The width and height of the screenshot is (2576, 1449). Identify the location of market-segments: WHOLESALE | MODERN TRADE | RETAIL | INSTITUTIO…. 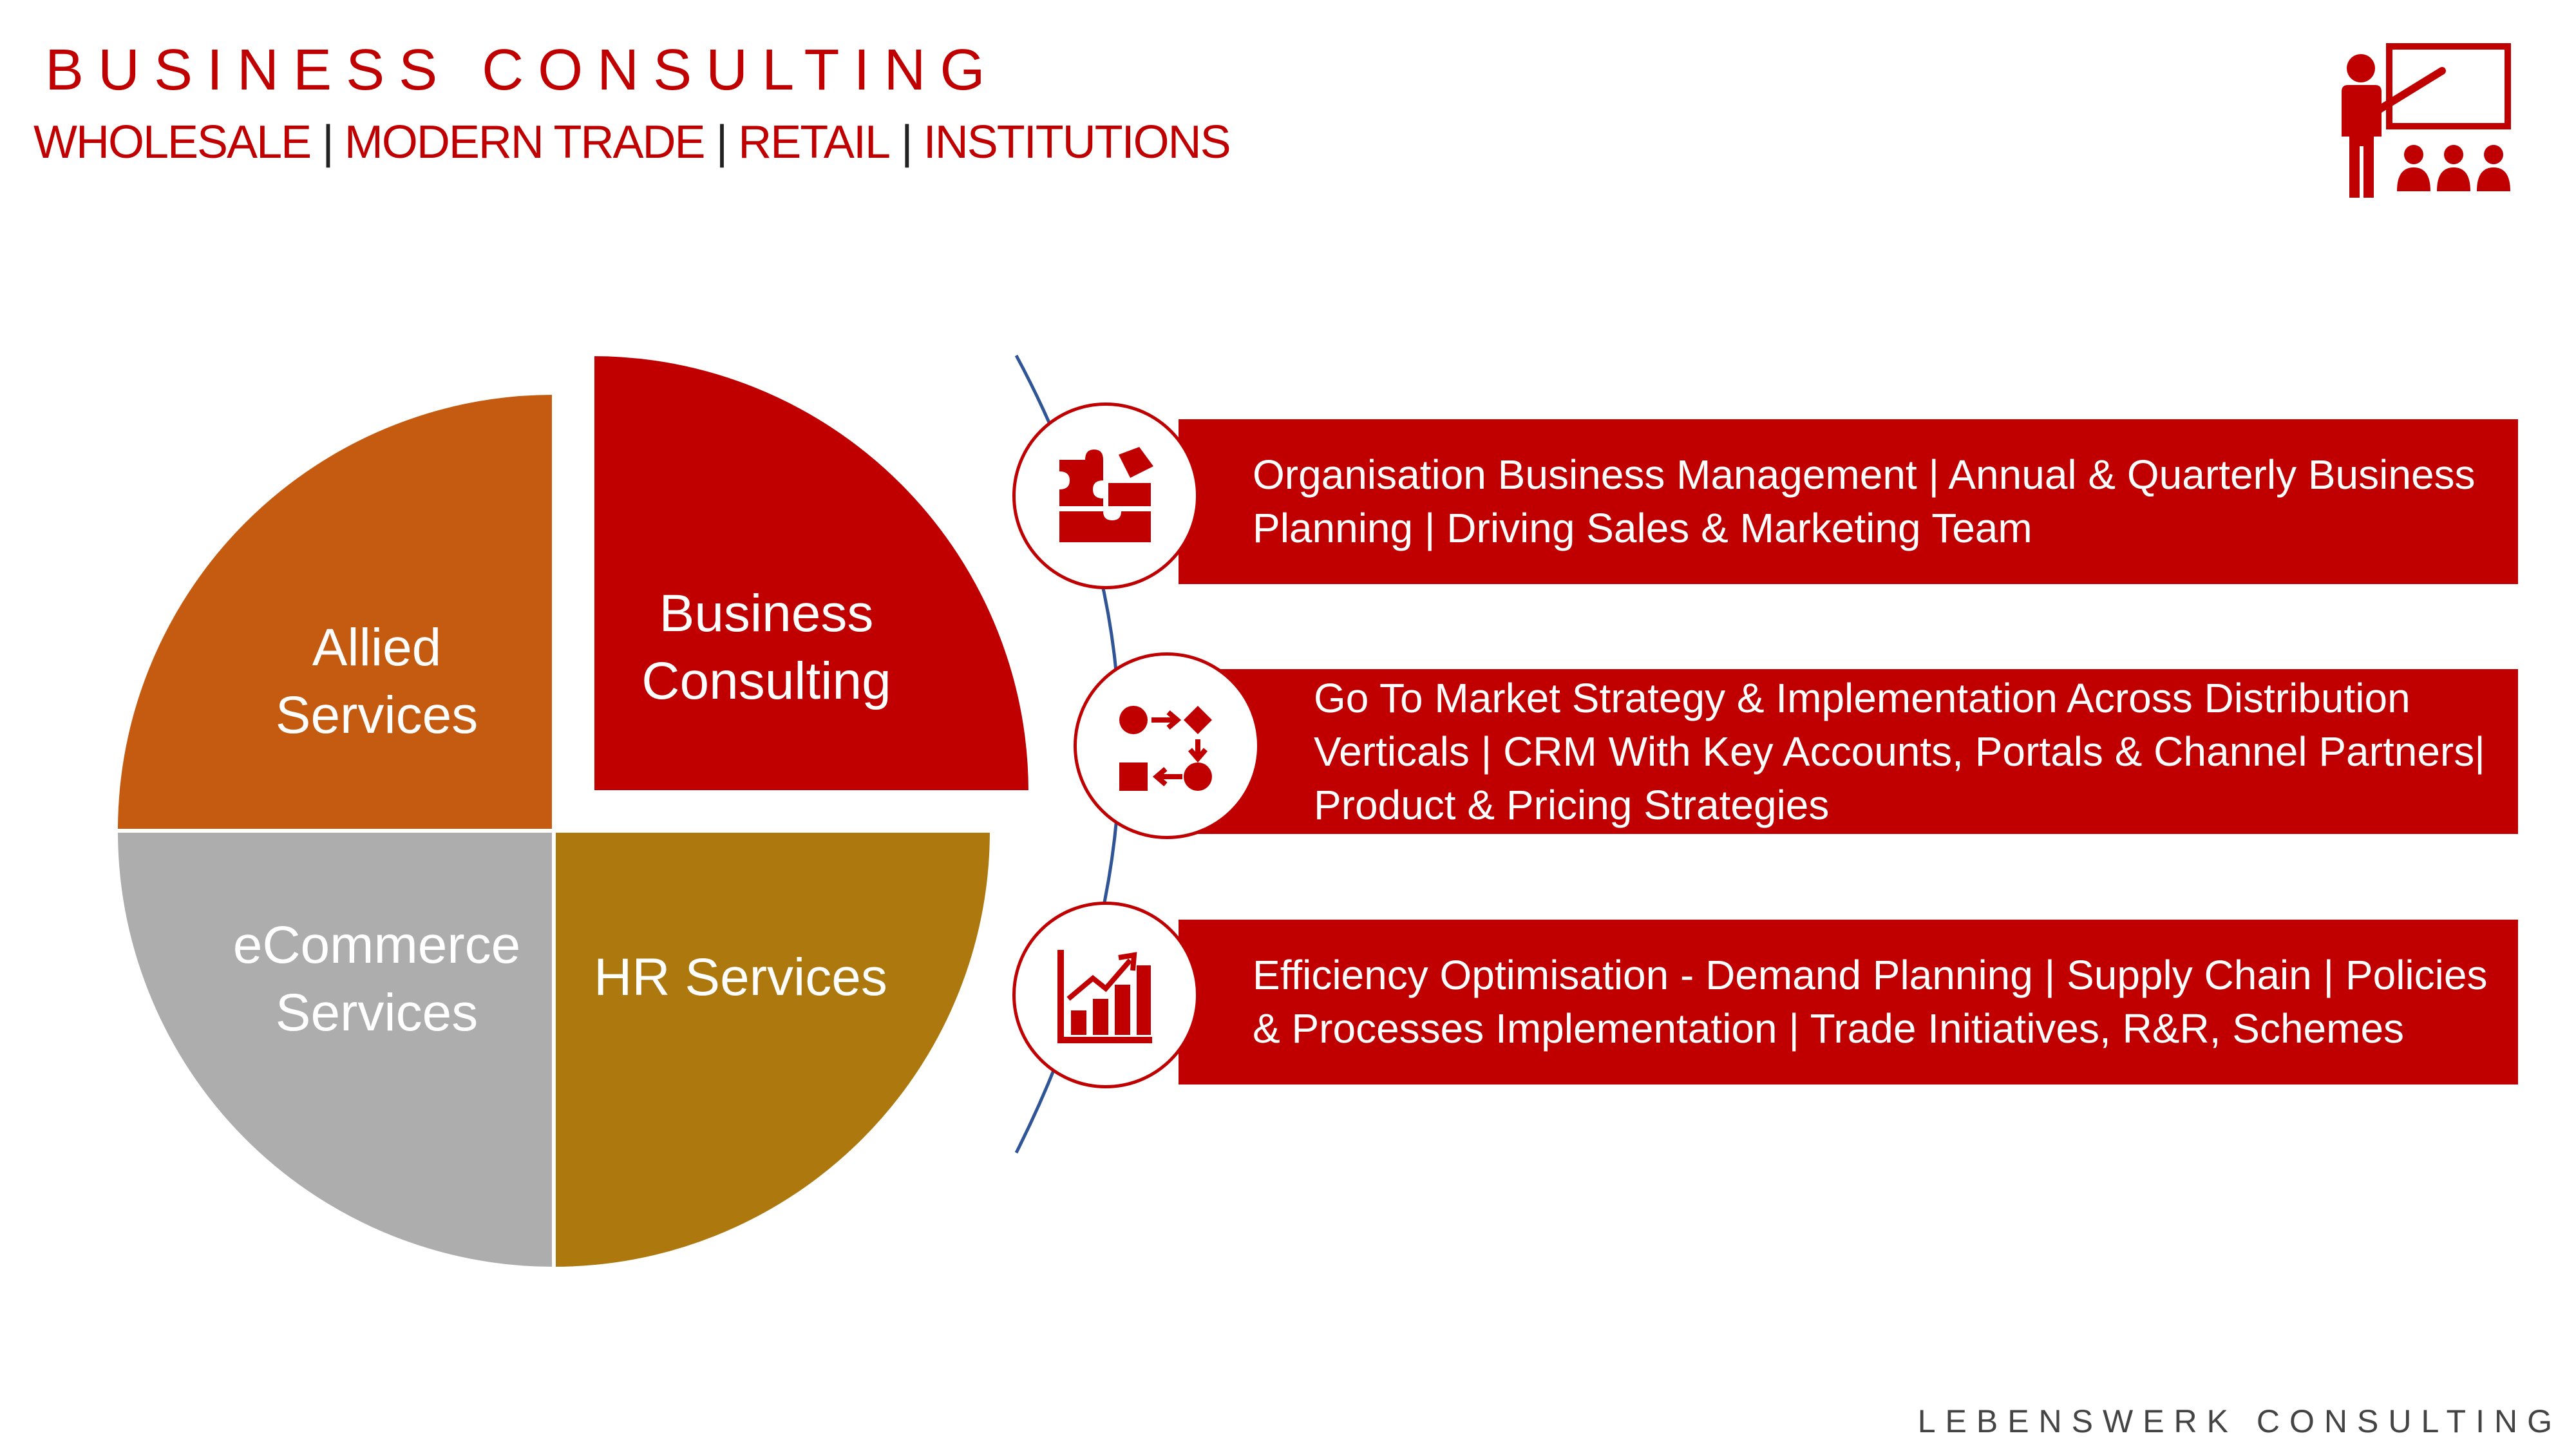
(632, 143).